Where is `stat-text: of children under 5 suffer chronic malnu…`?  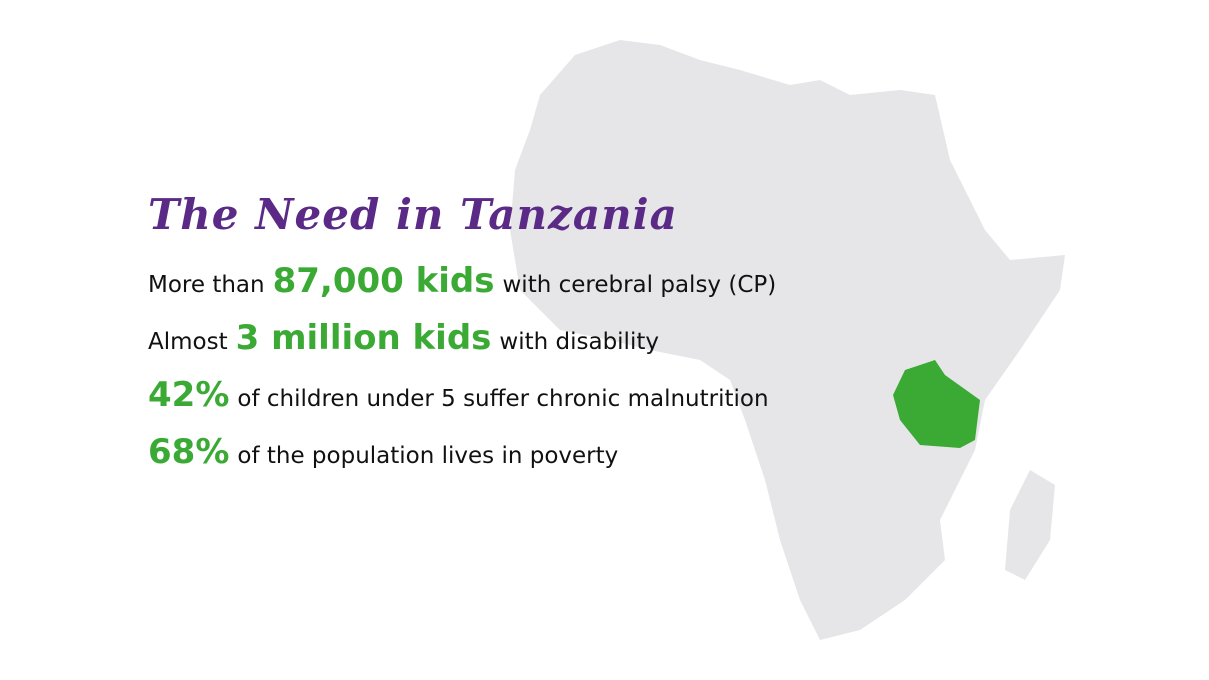 stat-text: of children under 5 suffer chronic malnu… is located at coordinates (503, 399).